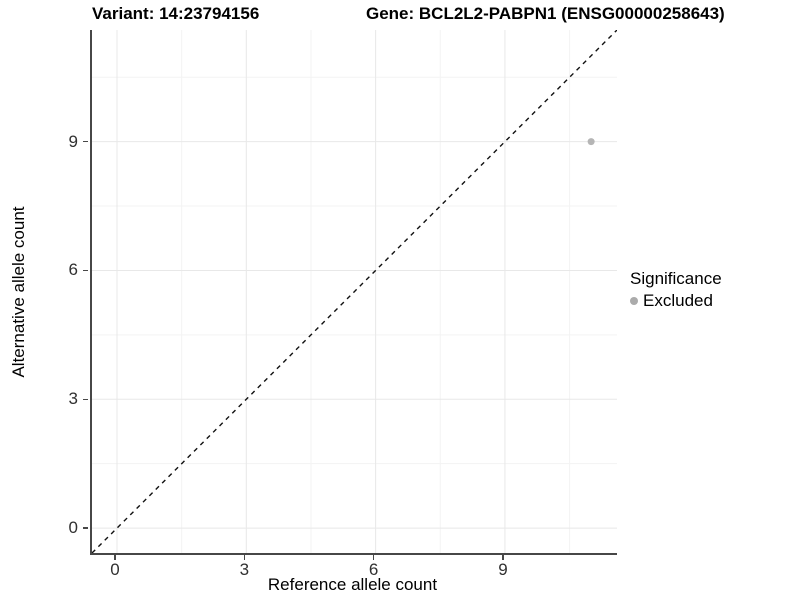 The width and height of the screenshot is (800, 600). I want to click on y-tick-label: 9, so click(73, 141).